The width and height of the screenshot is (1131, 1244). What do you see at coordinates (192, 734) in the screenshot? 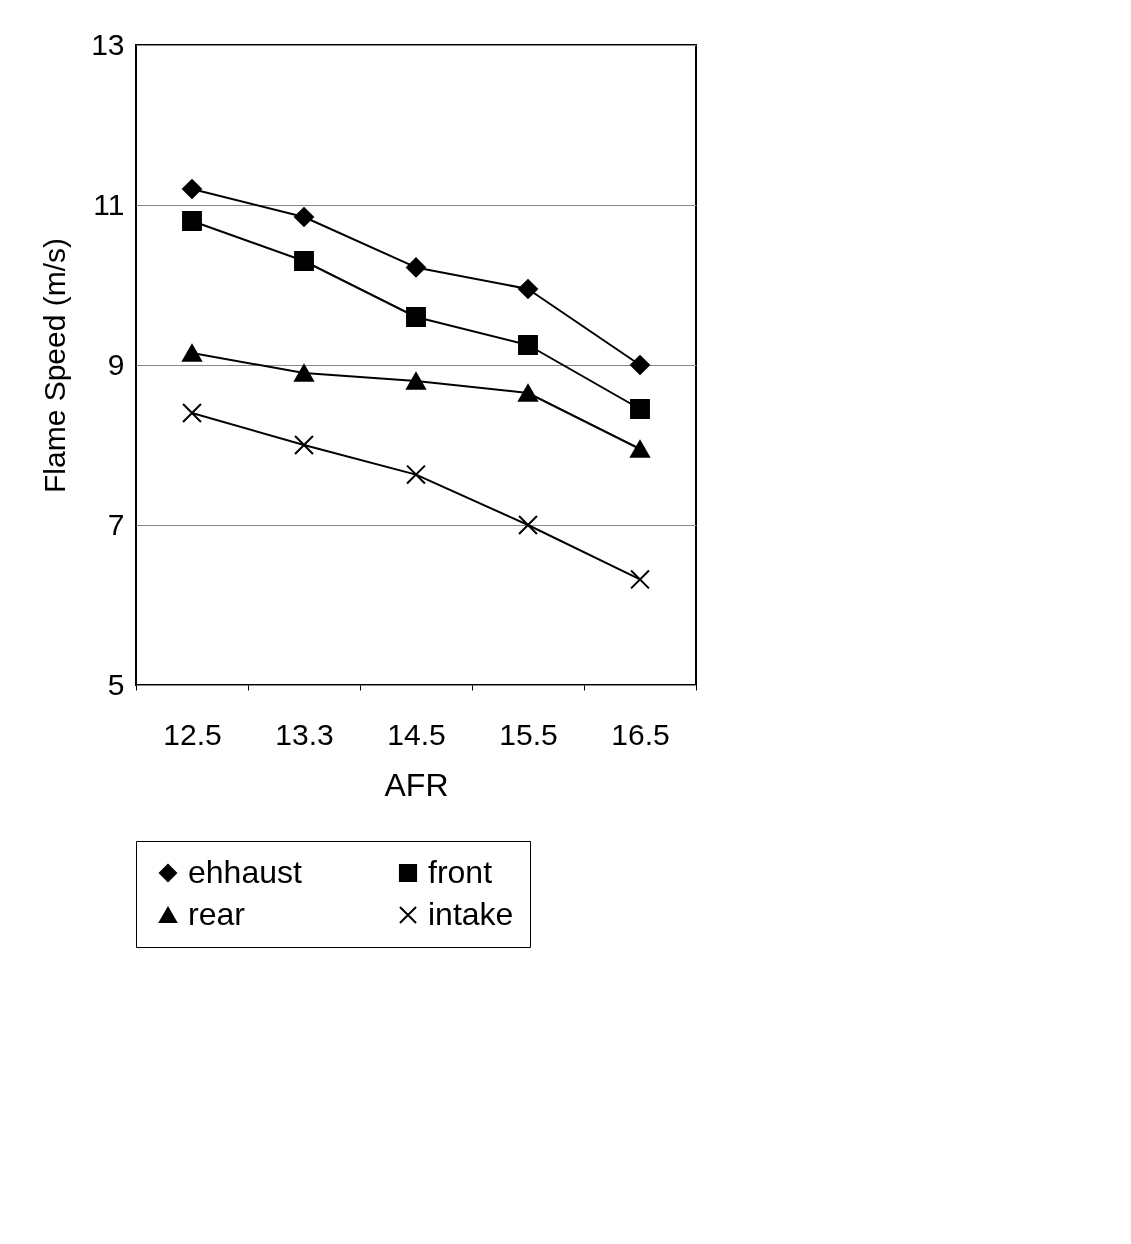
I see `x-tick-label: 12.5` at bounding box center [192, 734].